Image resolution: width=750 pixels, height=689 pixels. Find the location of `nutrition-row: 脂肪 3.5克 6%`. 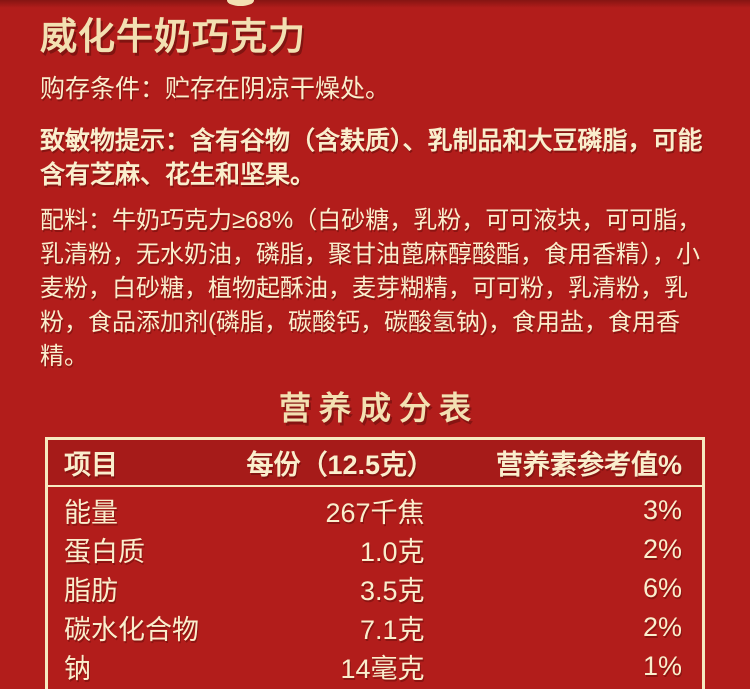

nutrition-row: 脂肪 3.5克 6% is located at coordinates (375, 588).